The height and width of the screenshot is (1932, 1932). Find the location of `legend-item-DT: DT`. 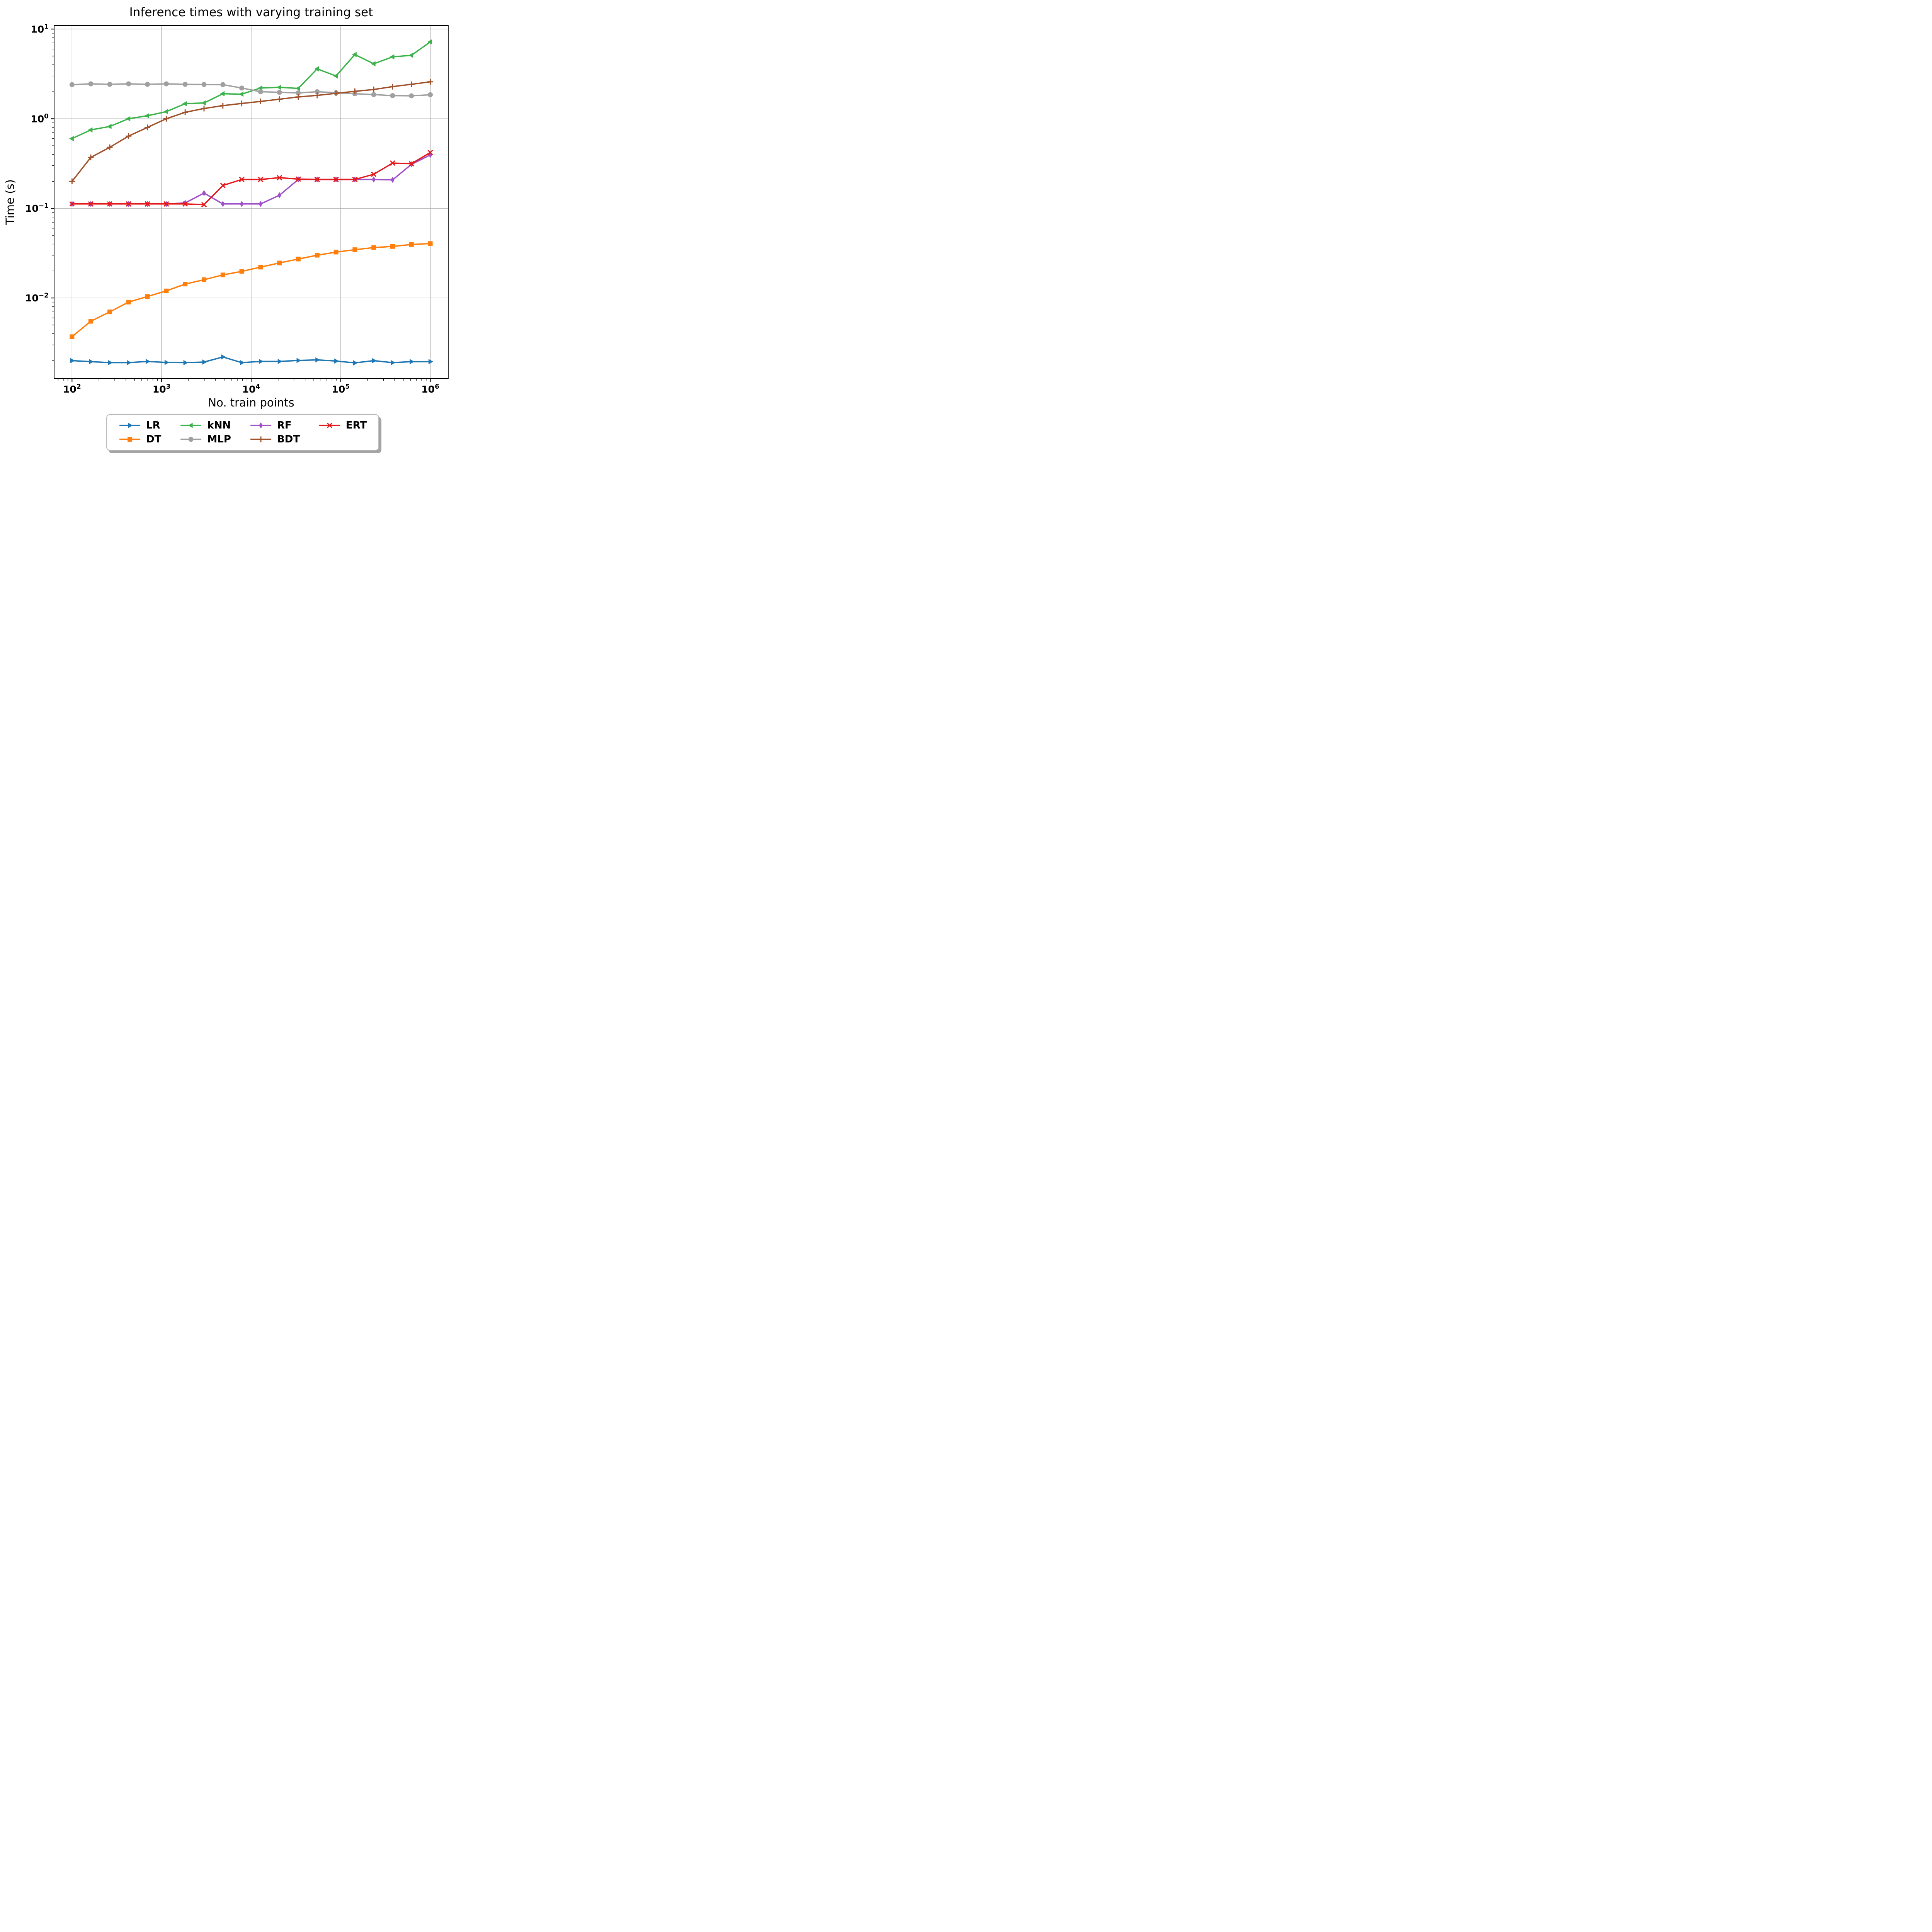

legend-item-DT: DT is located at coordinates (140, 439).